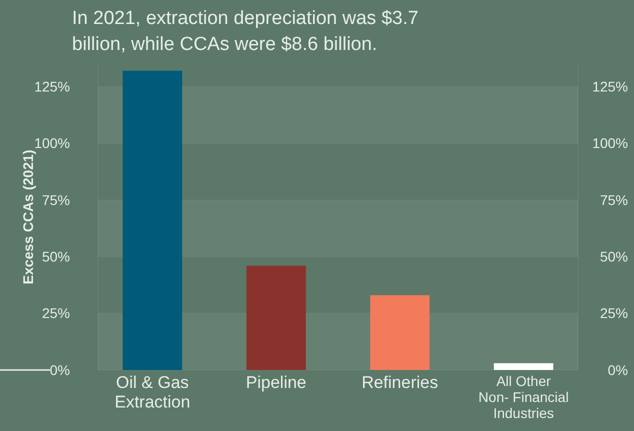  Describe the element at coordinates (60, 370) in the screenshot. I see `y-tick-label: 0%` at that location.